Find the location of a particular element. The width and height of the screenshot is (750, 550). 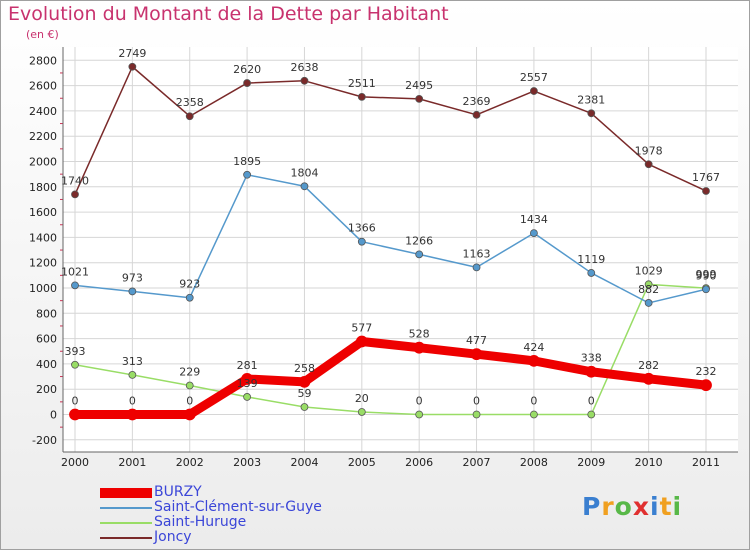

y-tick-label: 2000 is located at coordinates (43, 162).